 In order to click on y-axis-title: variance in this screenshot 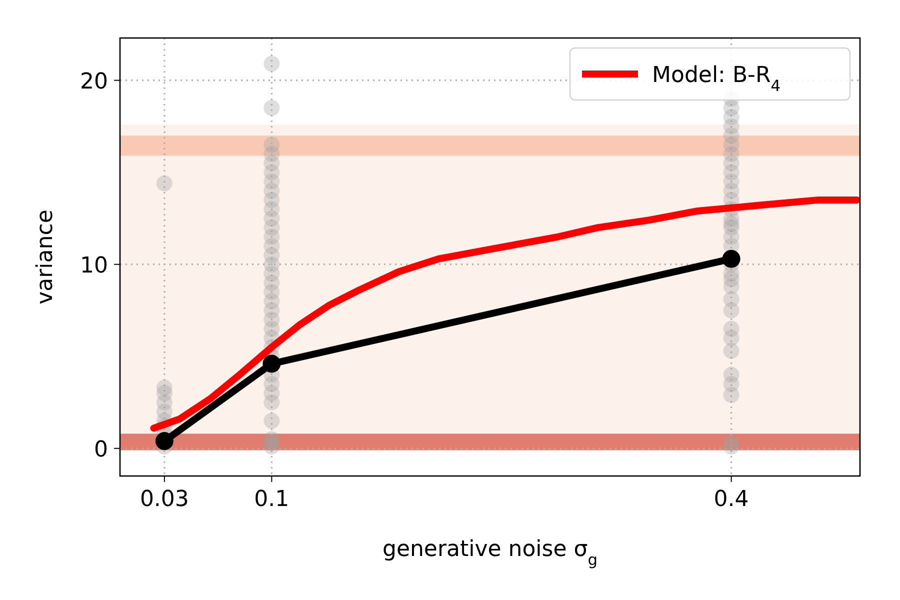, I will do `click(45, 257)`.